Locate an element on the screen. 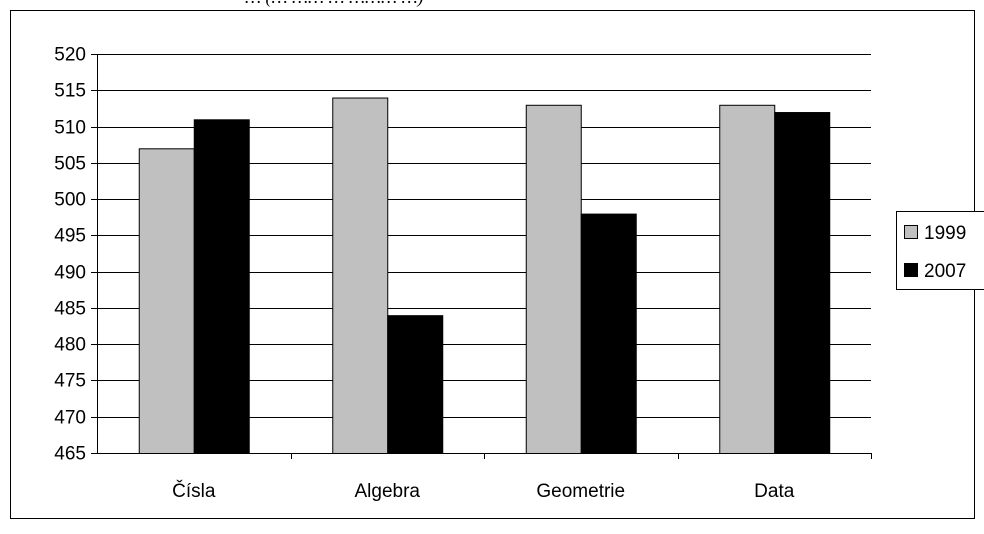 This screenshot has width=984, height=534. y-tick-label: 470 is located at coordinates (70, 418).